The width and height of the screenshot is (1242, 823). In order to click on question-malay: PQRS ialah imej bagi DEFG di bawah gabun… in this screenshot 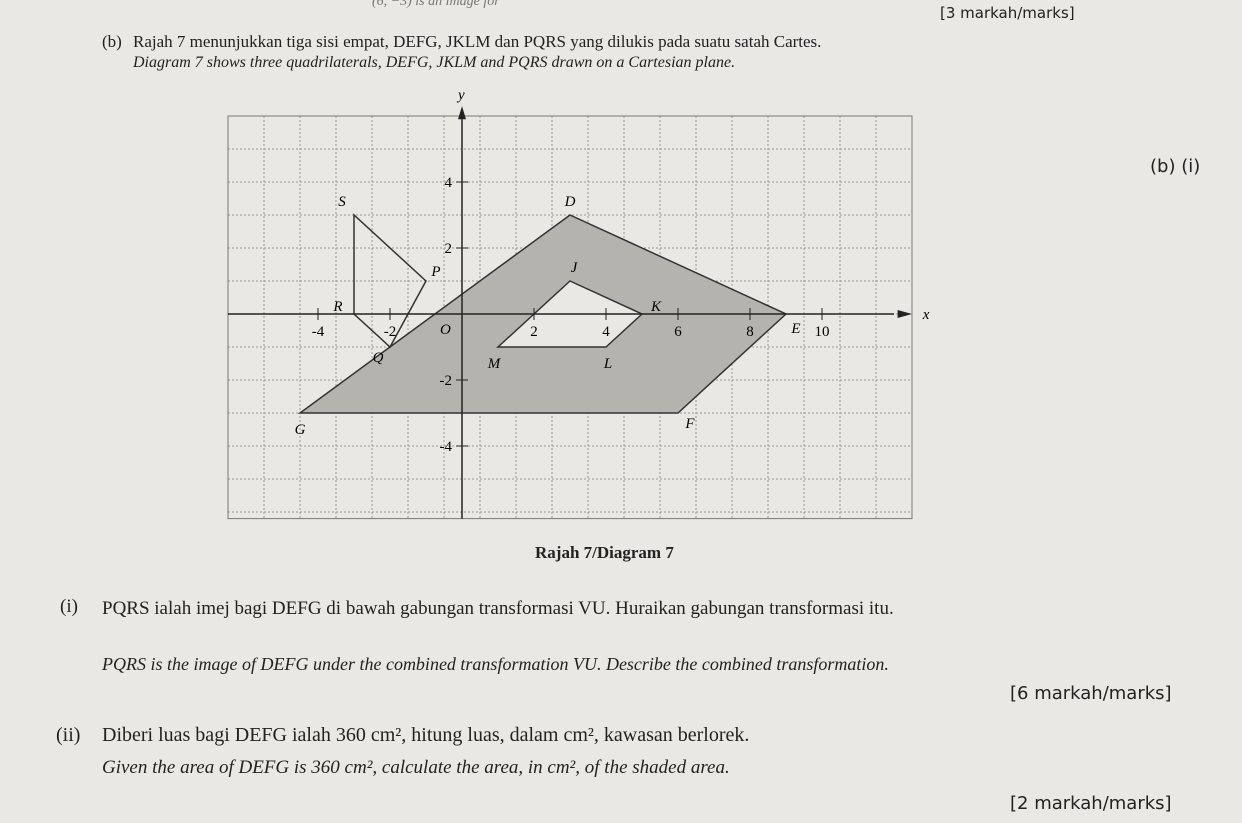, I will do `click(498, 608)`.